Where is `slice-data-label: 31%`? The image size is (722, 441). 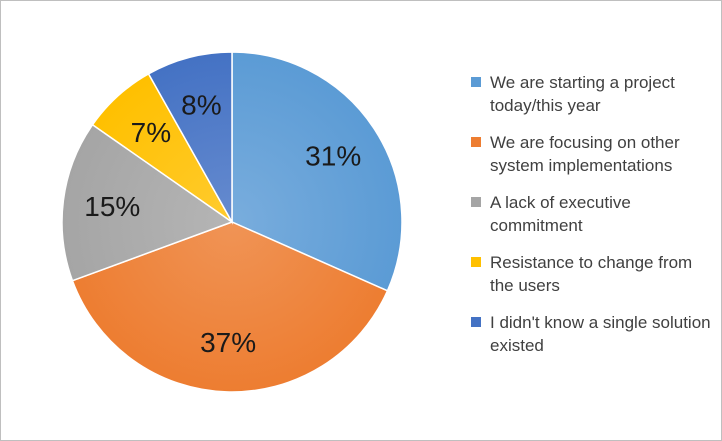 slice-data-label: 31% is located at coordinates (333, 156).